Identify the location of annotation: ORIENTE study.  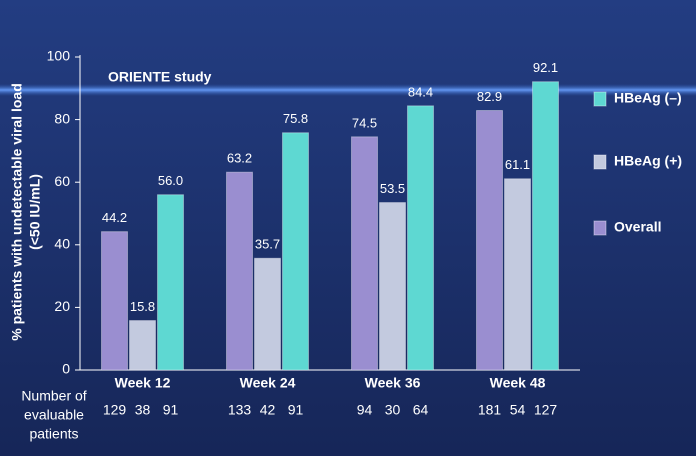
(160, 77).